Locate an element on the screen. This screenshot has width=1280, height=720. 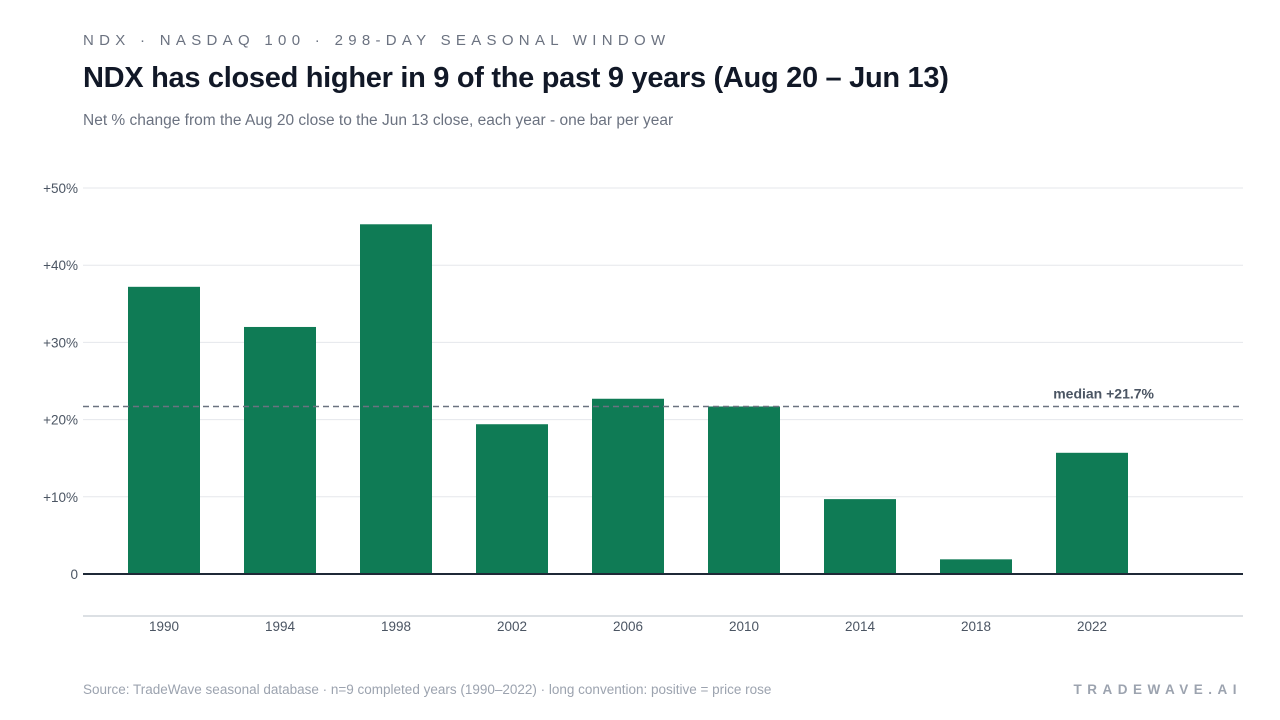
y-tick-label: +50% is located at coordinates (60, 188).